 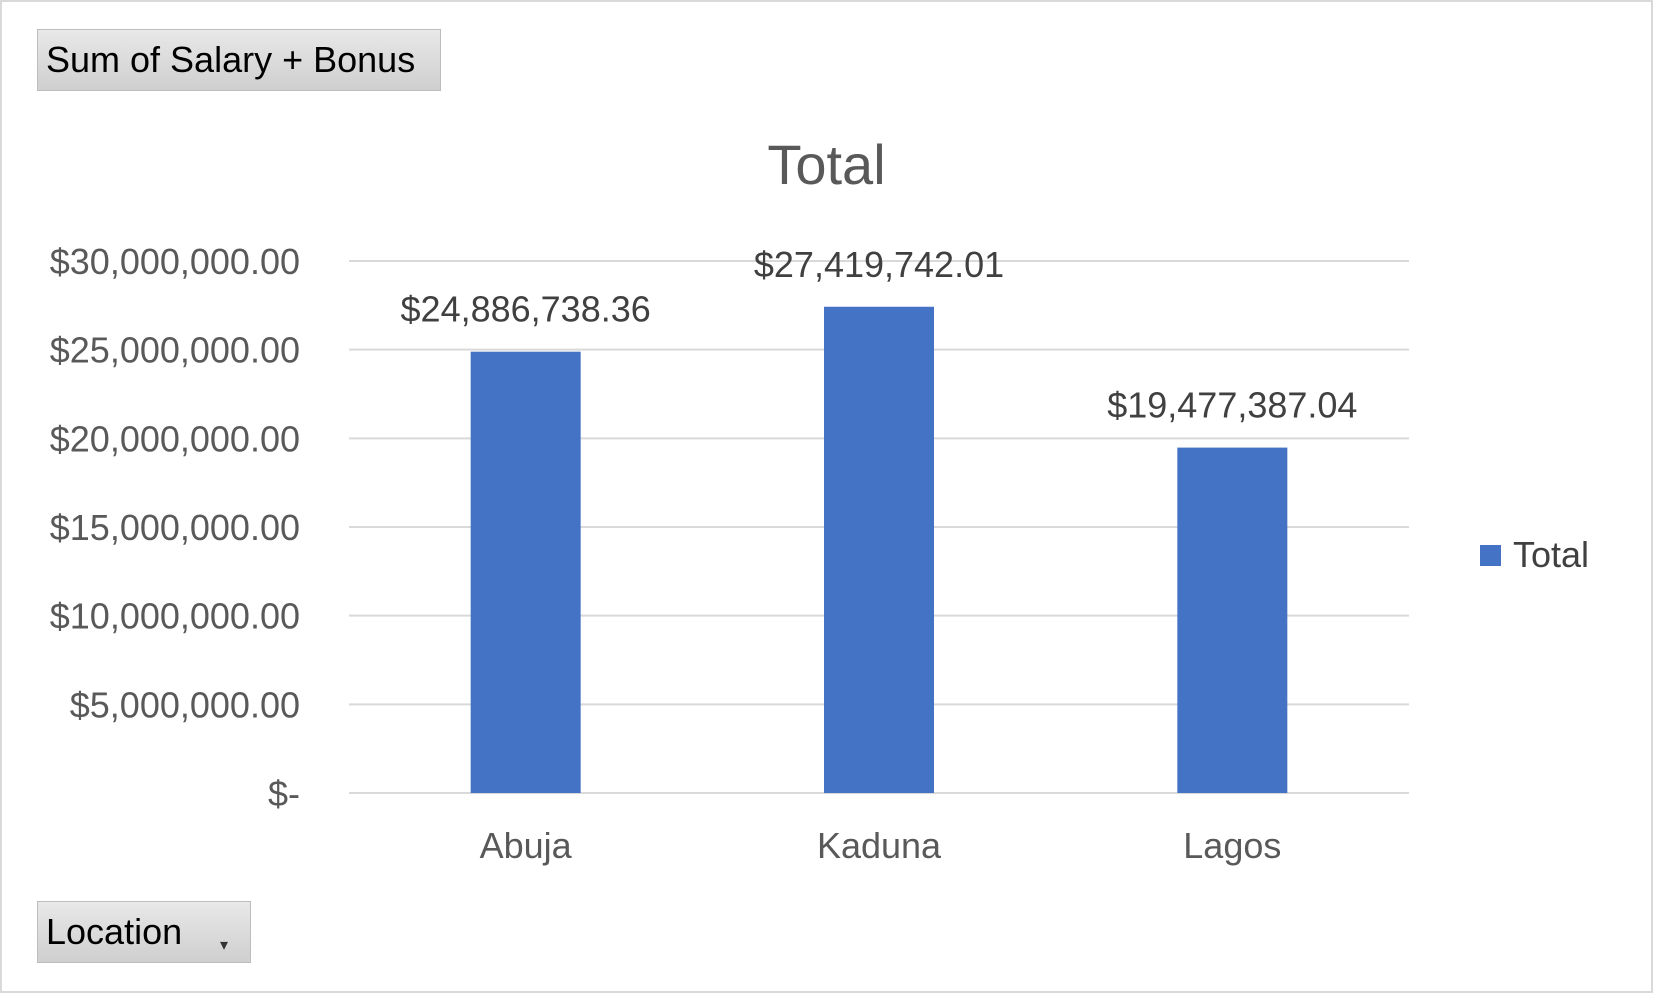 What do you see at coordinates (231, 59) in the screenshot?
I see `values-field-label: Sum of Salary + Bonus` at bounding box center [231, 59].